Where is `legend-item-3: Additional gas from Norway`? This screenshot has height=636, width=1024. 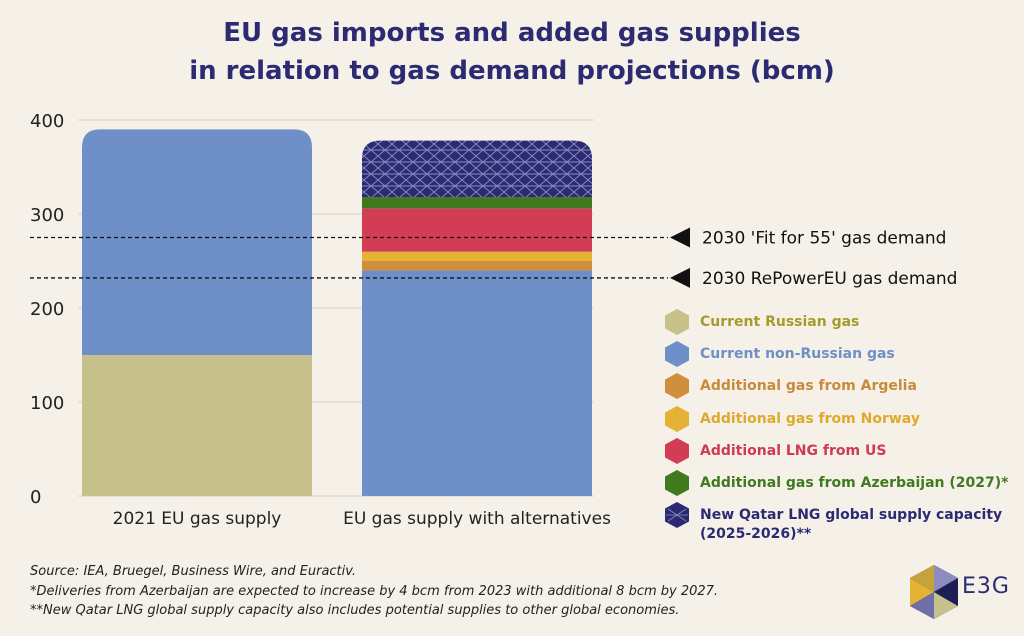 legend-item-3: Additional gas from Norway is located at coordinates (839, 419).